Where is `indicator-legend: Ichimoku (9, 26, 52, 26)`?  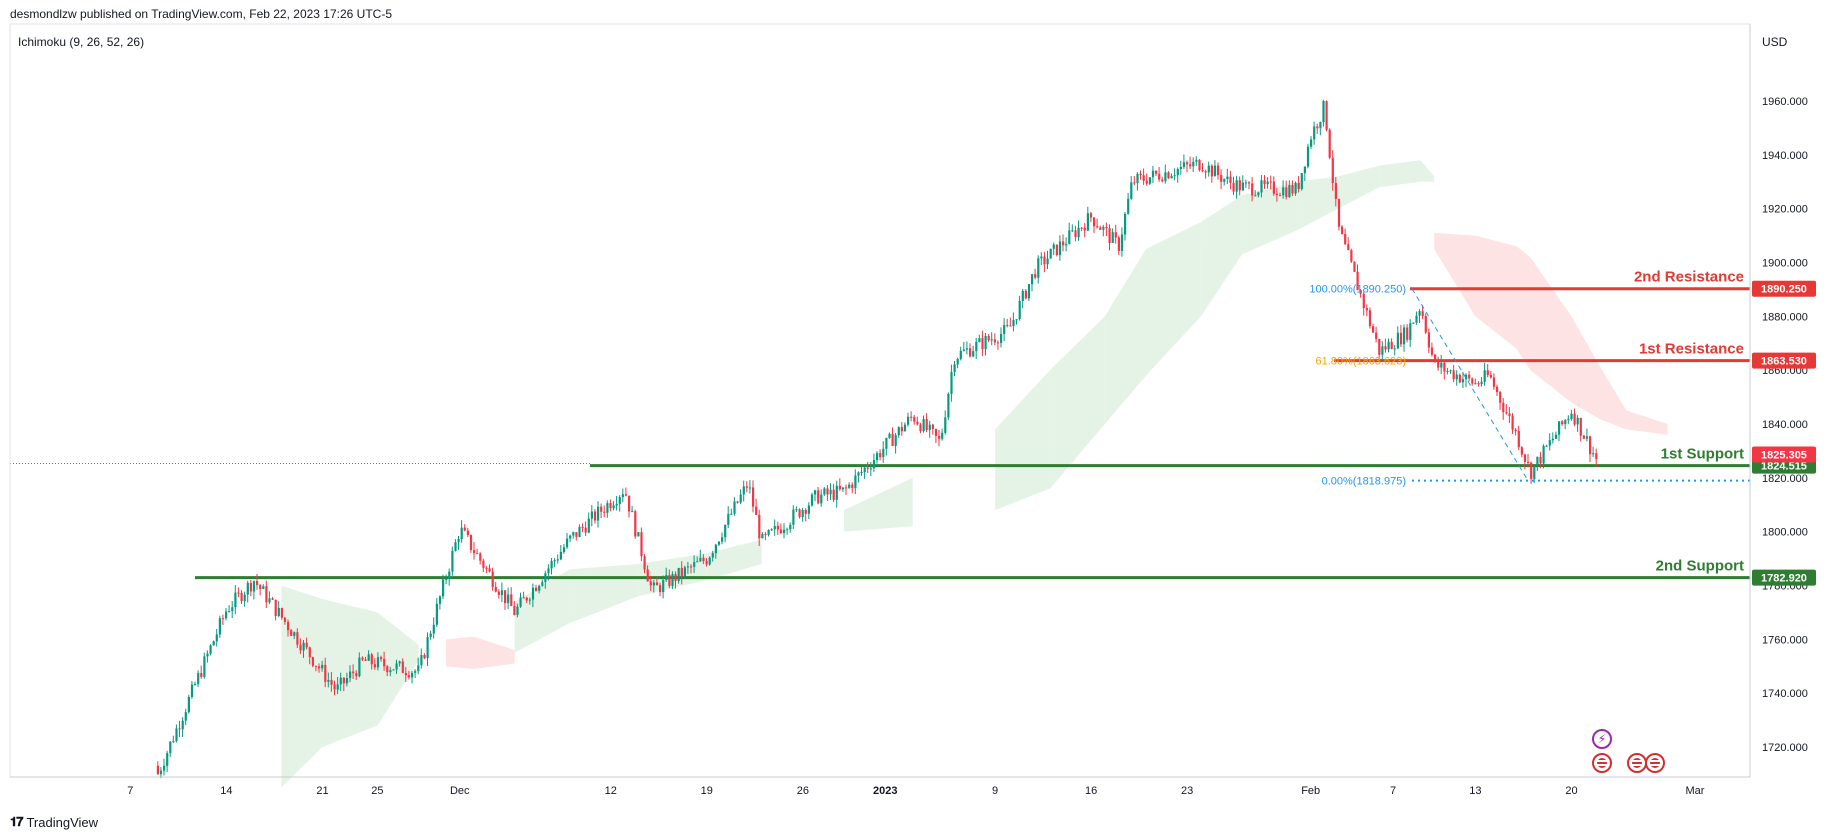
indicator-legend: Ichimoku (9, 26, 52, 26) is located at coordinates (81, 42).